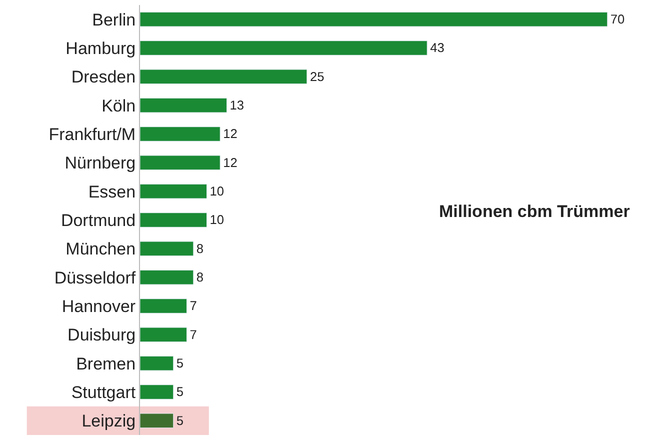  I want to click on y-tick-label: Düsseldorf, so click(95, 278).